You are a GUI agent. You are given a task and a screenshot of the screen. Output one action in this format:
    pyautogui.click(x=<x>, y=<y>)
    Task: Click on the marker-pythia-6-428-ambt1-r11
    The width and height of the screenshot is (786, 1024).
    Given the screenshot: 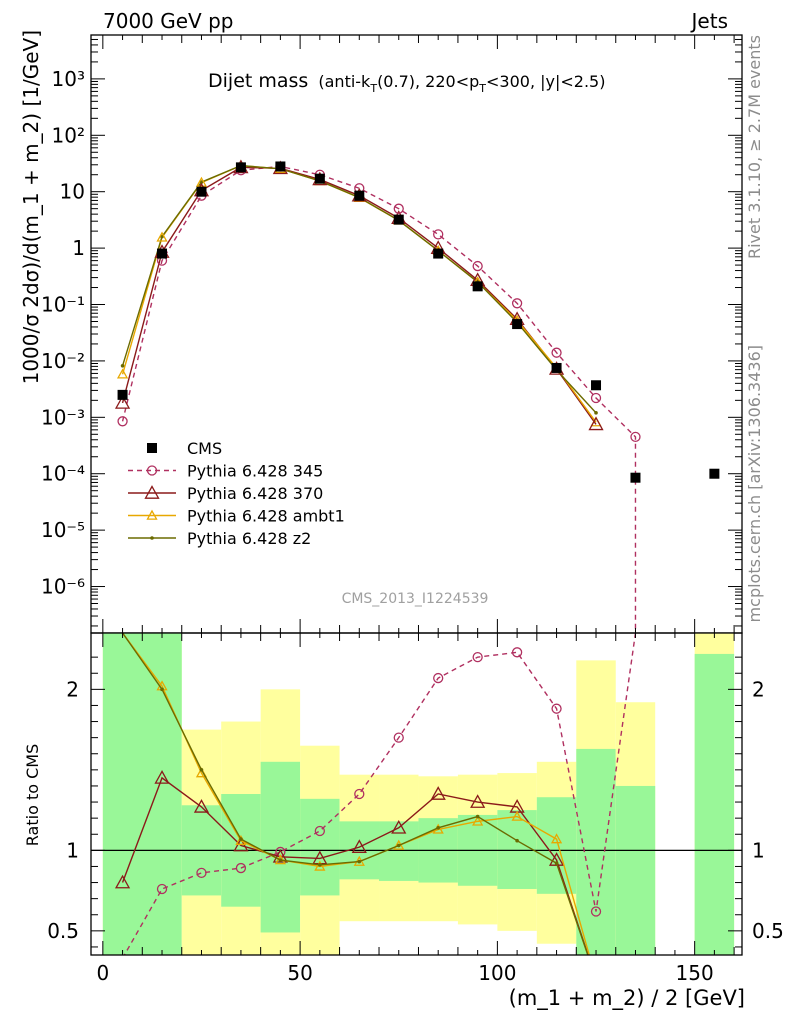 What is the action you would take?
    pyautogui.click(x=556, y=838)
    